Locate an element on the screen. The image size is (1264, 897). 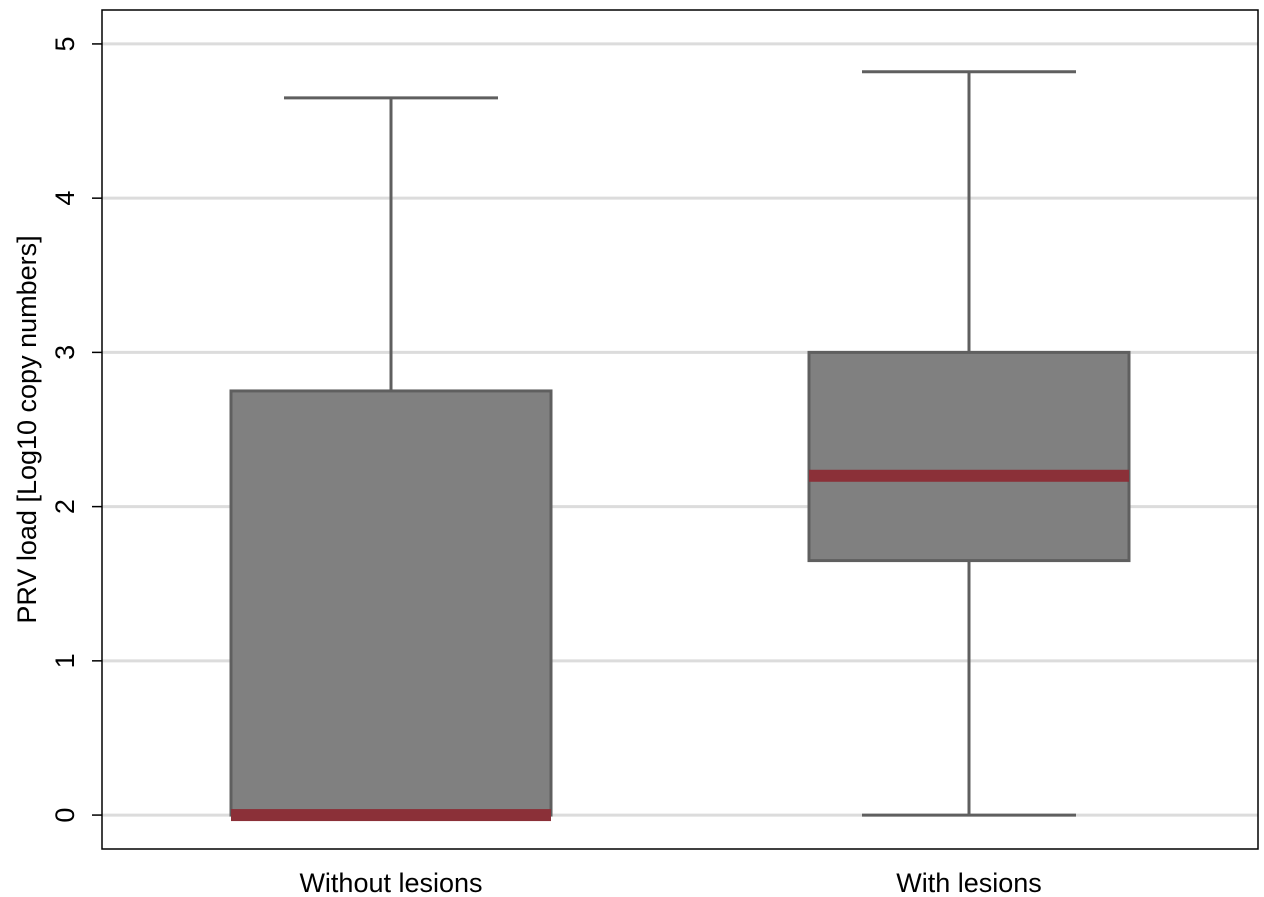
x-tick-label: With lesions is located at coordinates (969, 882).